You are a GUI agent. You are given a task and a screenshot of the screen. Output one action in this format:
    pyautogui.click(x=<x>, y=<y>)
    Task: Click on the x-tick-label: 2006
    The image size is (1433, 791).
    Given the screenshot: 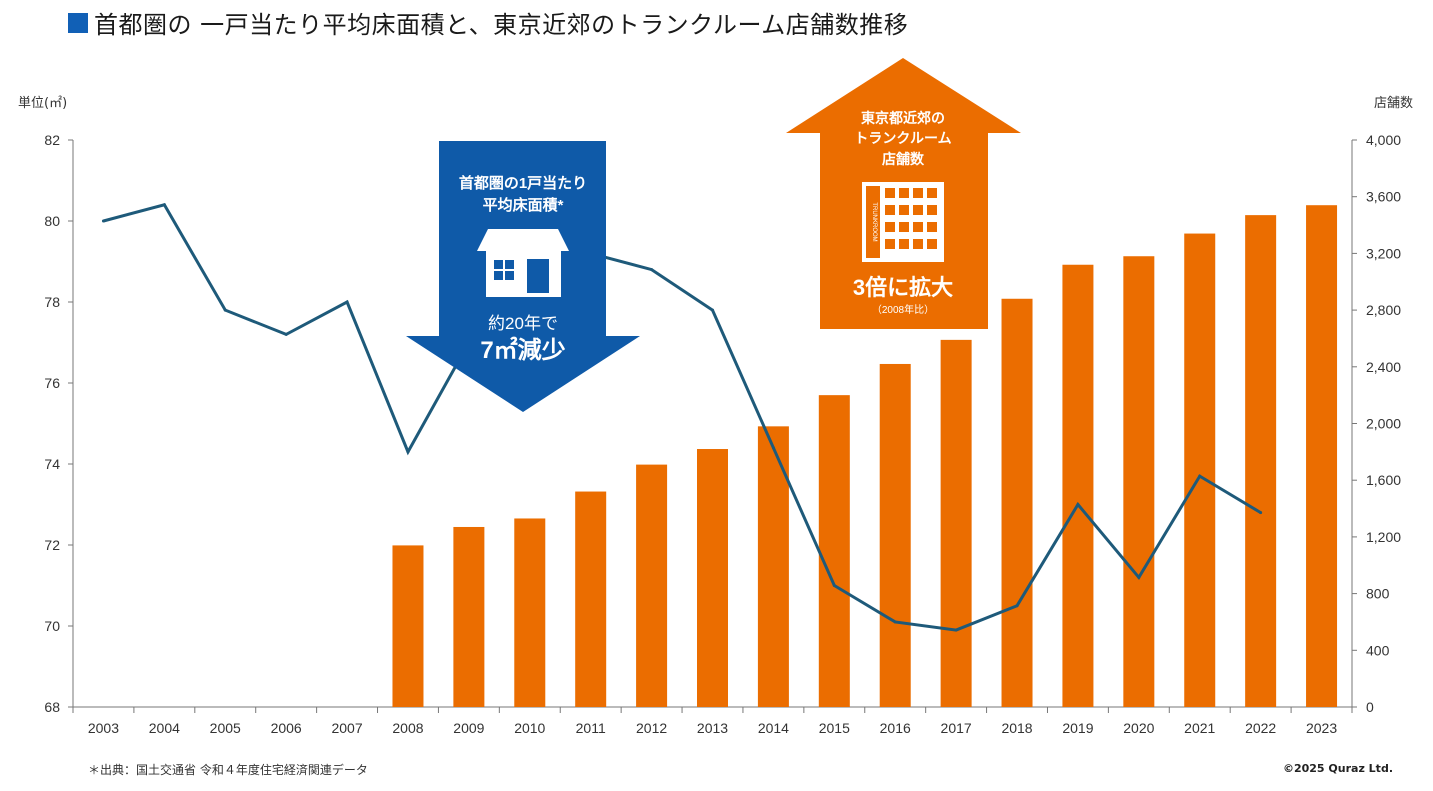 What is the action you would take?
    pyautogui.click(x=286, y=728)
    